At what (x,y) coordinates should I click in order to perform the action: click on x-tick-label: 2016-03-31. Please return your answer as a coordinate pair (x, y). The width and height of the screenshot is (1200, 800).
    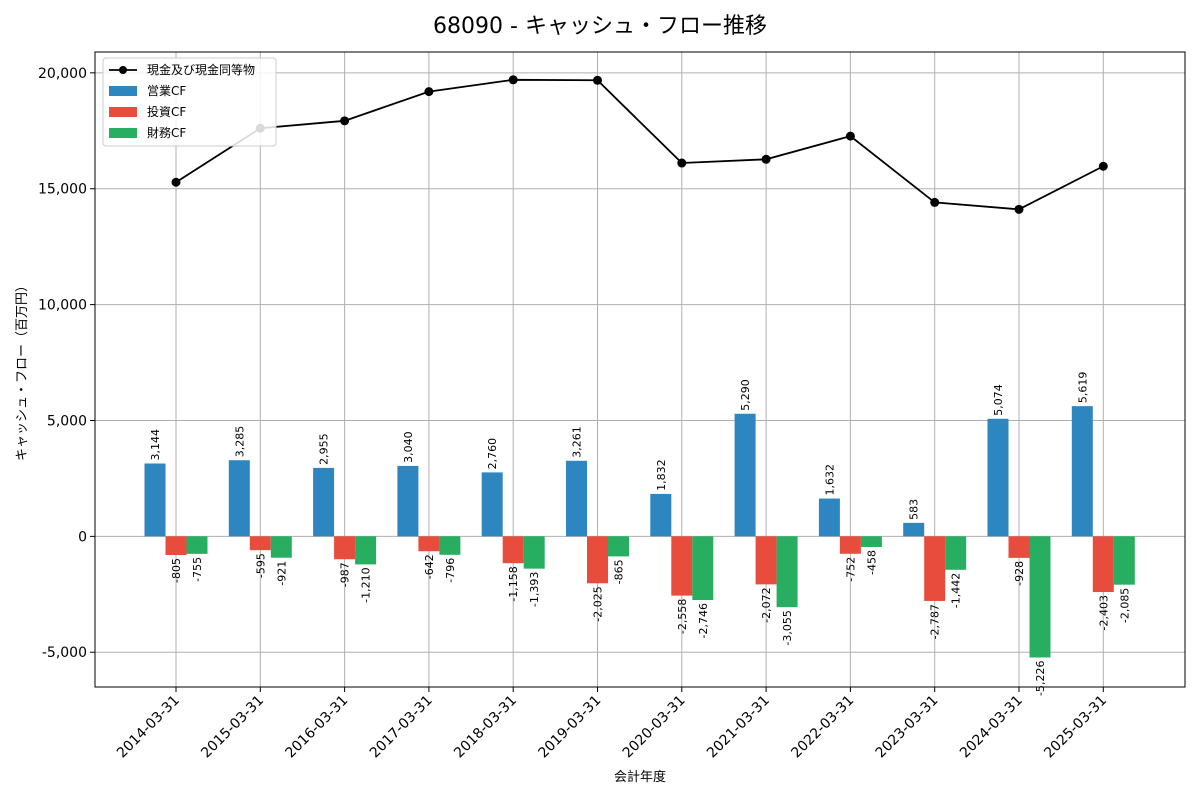
    Looking at the image, I should click on (317, 727).